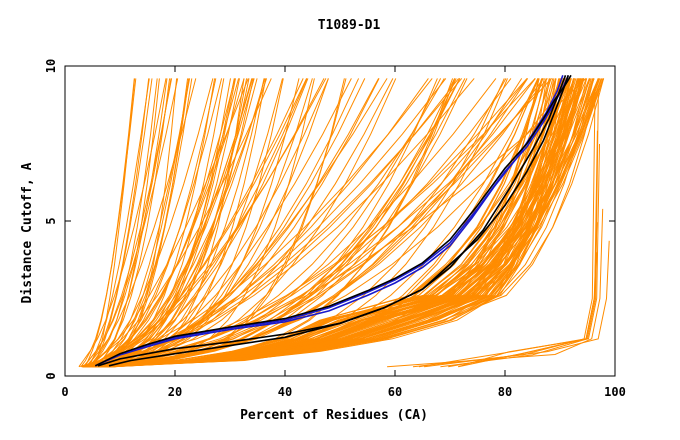  I want to click on y-tick-label-10: 10, so click(51, 66).